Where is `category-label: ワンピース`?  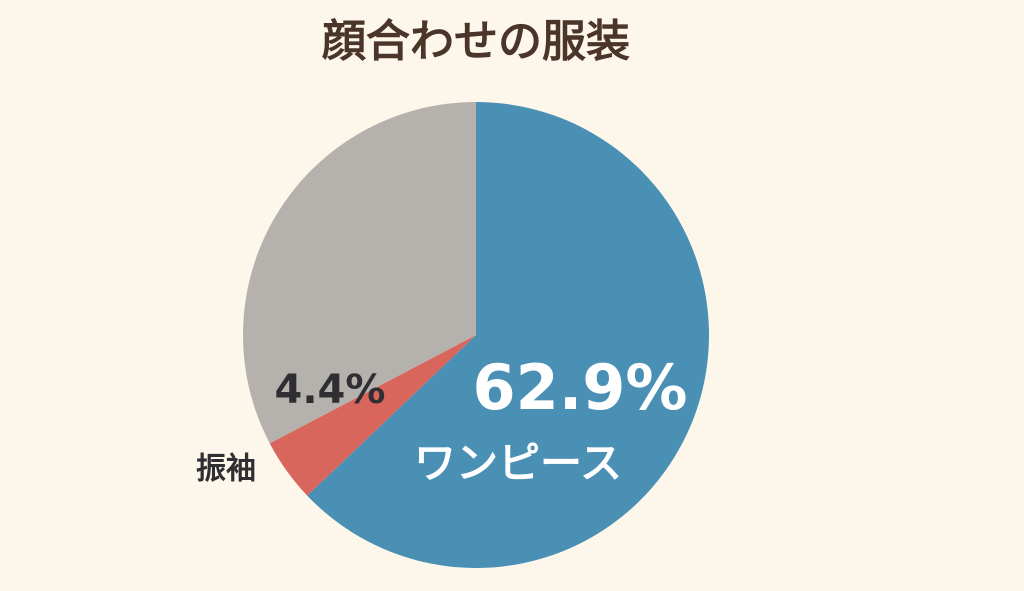
category-label: ワンピース is located at coordinates (518, 463).